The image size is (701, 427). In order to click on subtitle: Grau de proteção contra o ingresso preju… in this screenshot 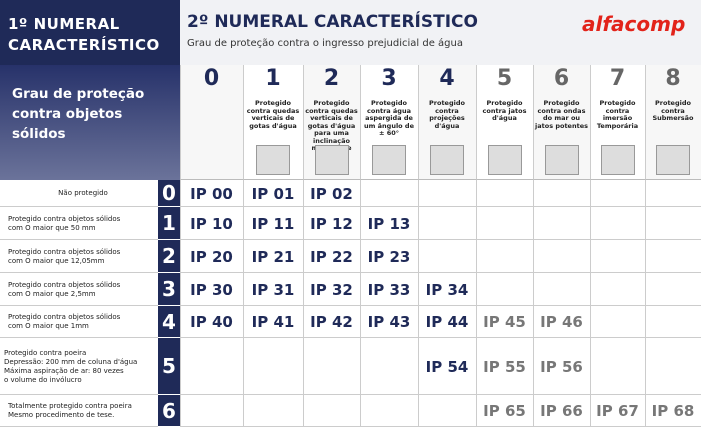, I will do `click(325, 43)`.